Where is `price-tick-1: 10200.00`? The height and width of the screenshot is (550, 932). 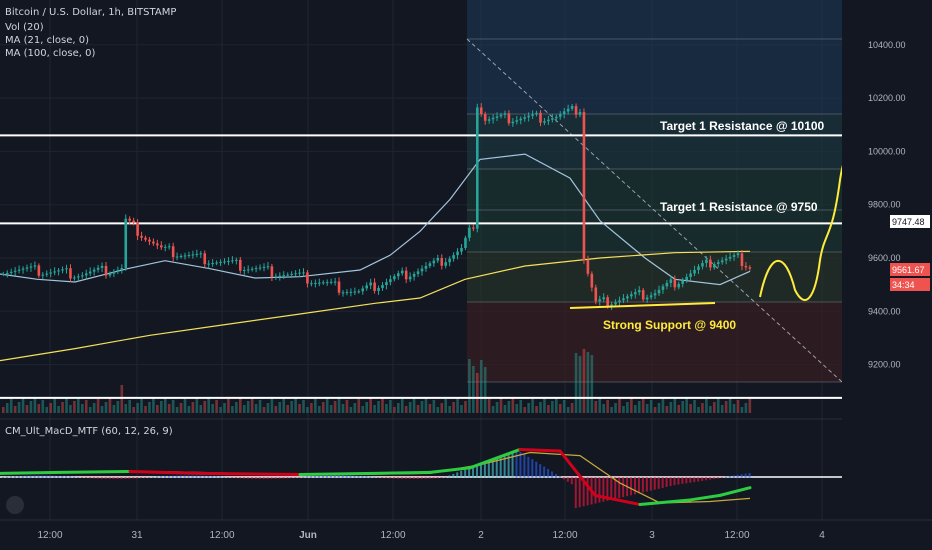 price-tick-1: 10200.00 is located at coordinates (887, 98).